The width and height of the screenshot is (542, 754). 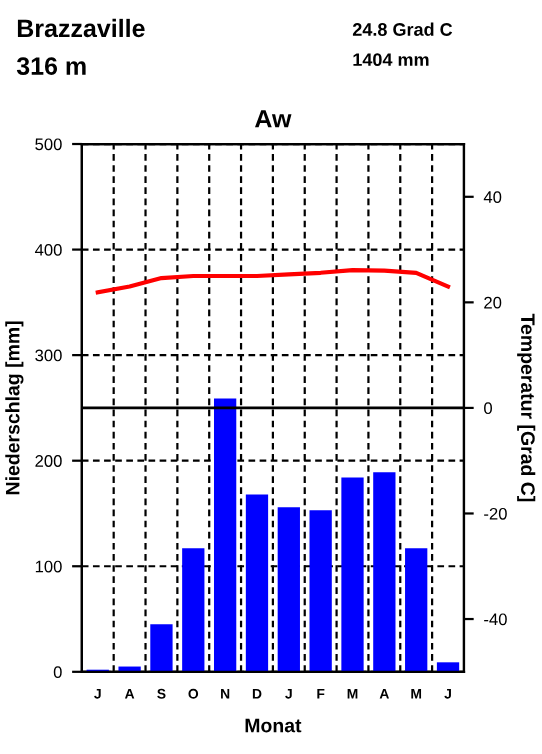 What do you see at coordinates (51, 66) in the screenshot?
I see `text: 316 m` at bounding box center [51, 66].